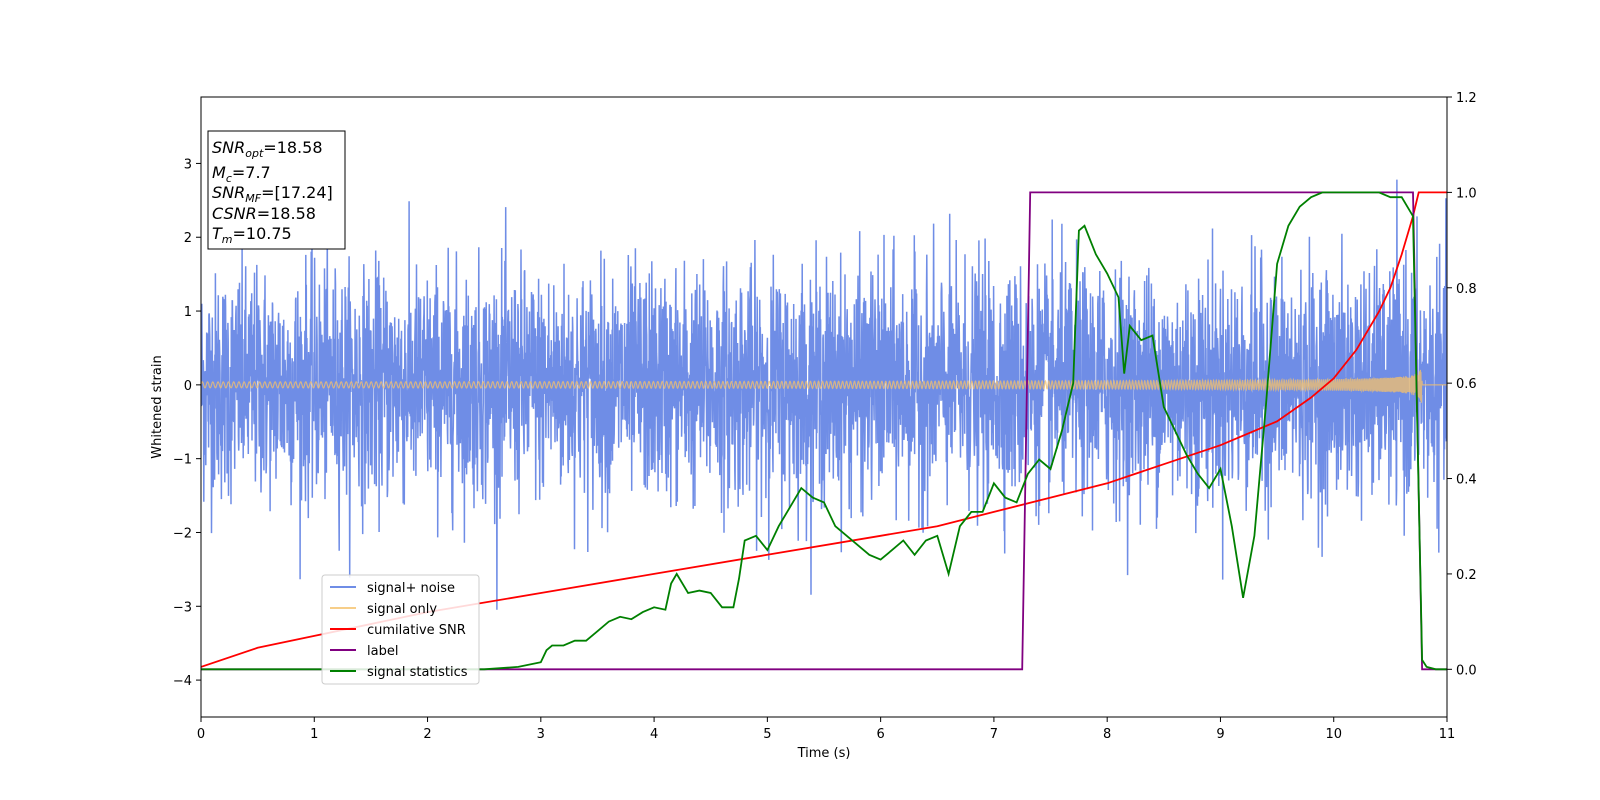  What do you see at coordinates (541, 734) in the screenshot?
I see `x-tick-label: 3` at bounding box center [541, 734].